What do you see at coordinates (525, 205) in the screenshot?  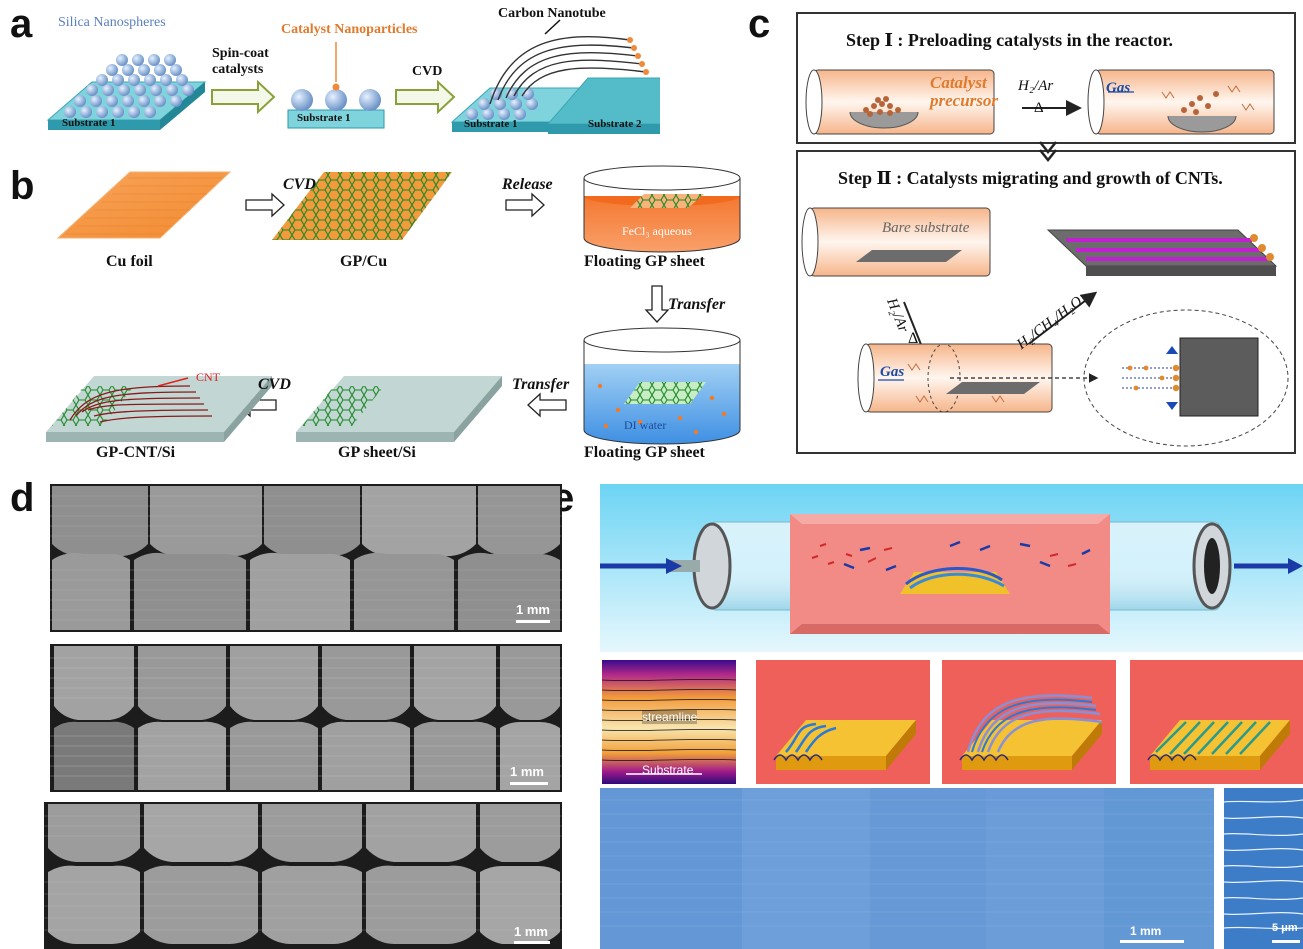 I see `release-arrow` at bounding box center [525, 205].